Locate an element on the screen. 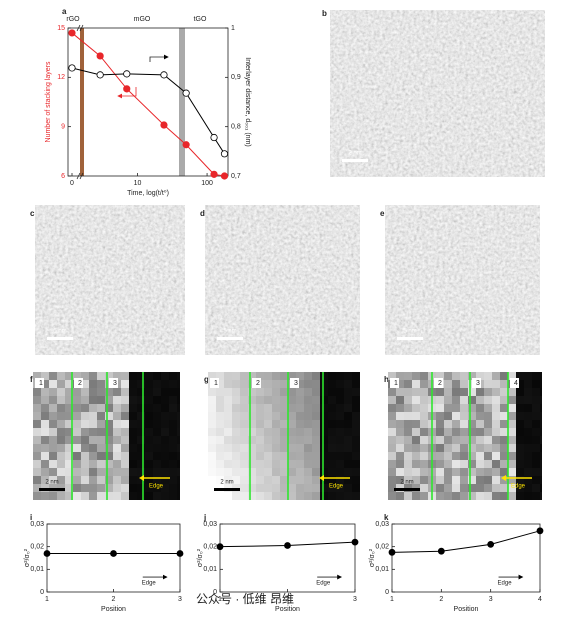 The height and width of the screenshot is (621, 570). edge-label: Edge is located at coordinates (156, 487).